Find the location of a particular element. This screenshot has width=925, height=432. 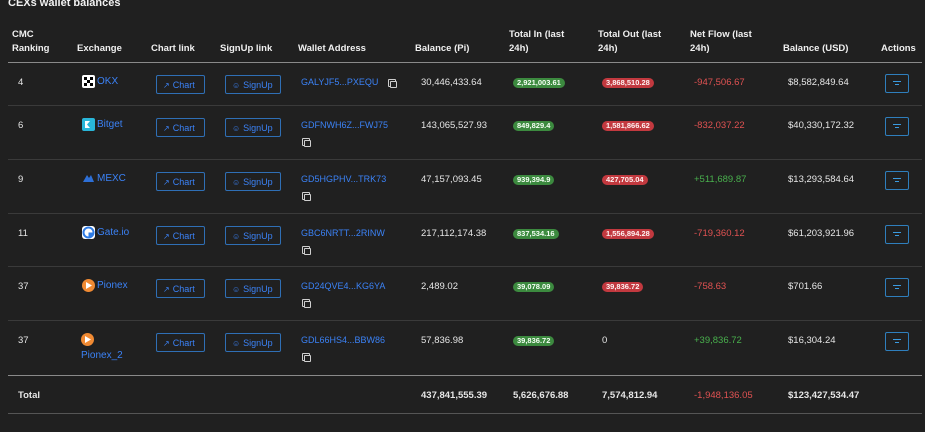

exchange-link: Bitget is located at coordinates (110, 124).